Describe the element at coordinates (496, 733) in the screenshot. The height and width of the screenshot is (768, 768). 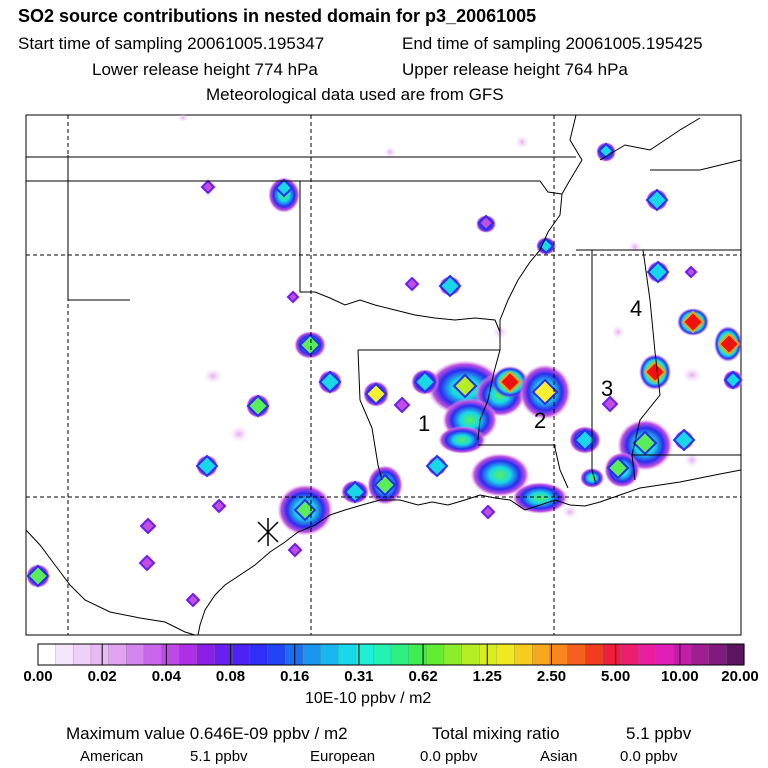
I see `total-mixing-label: Total mixing ratio` at that location.